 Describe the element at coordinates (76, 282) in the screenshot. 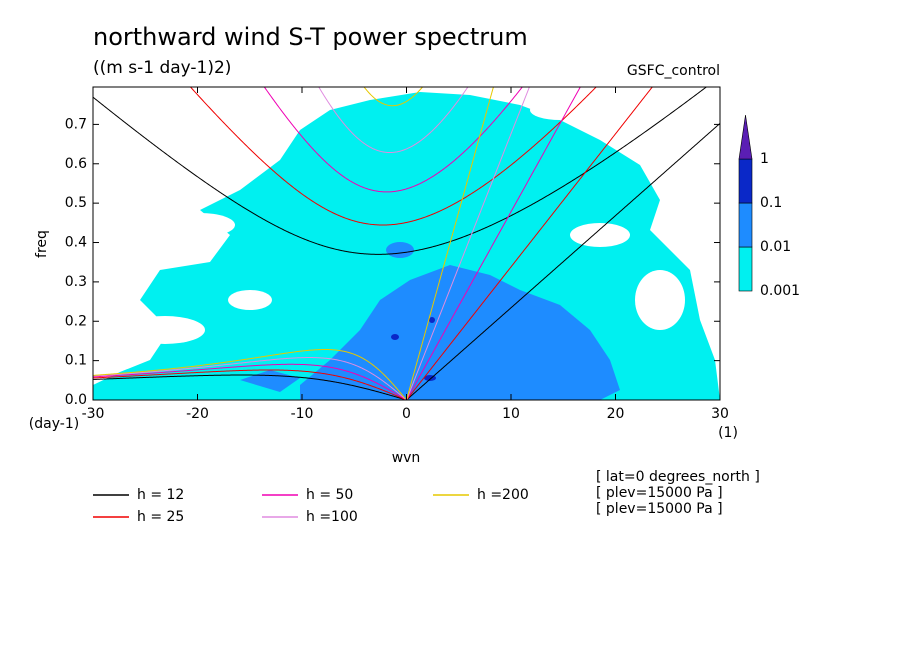

I see `y-tick-label: 0.3` at that location.